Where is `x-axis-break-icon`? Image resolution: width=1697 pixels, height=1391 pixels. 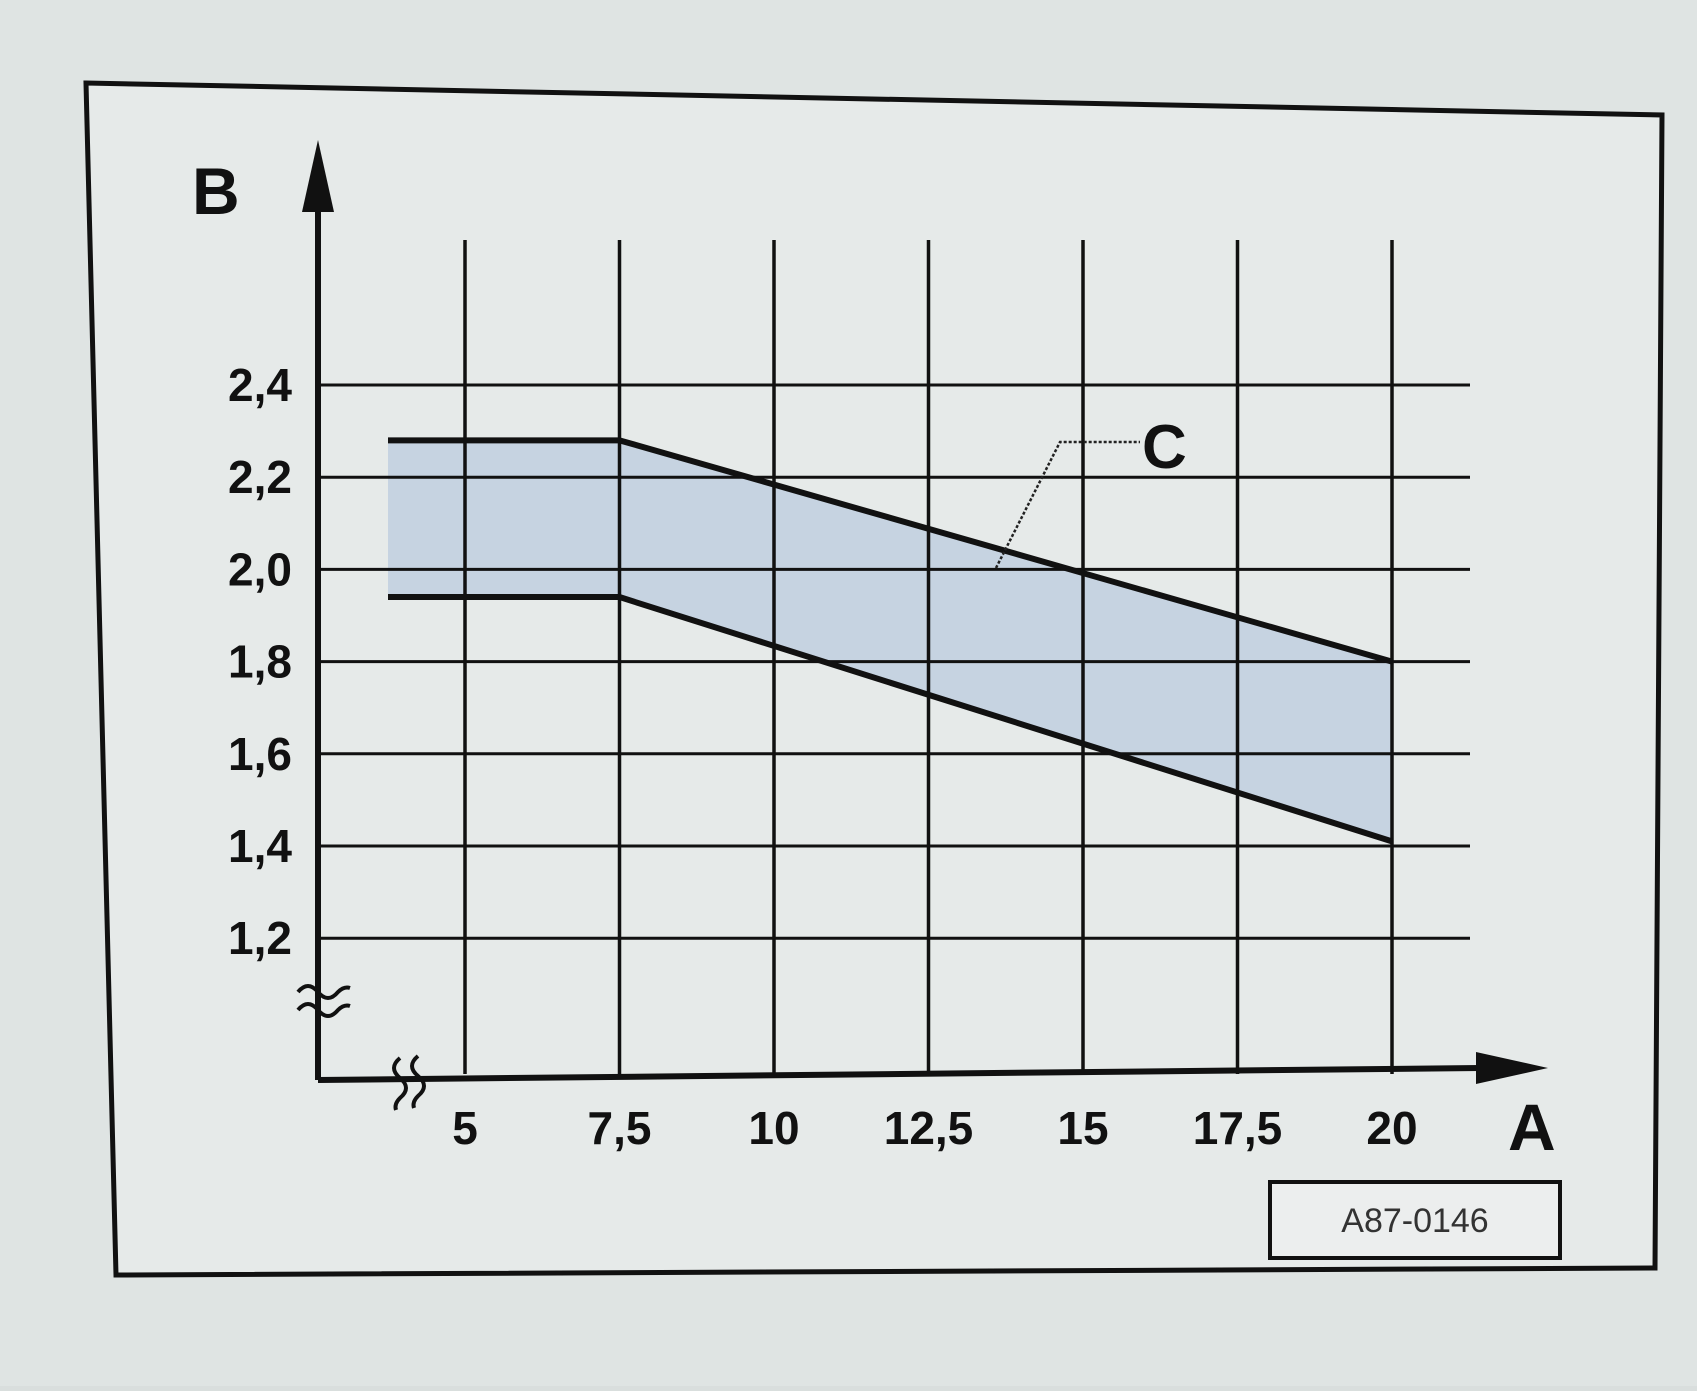
x-axis-break-icon is located at coordinates (409, 1082).